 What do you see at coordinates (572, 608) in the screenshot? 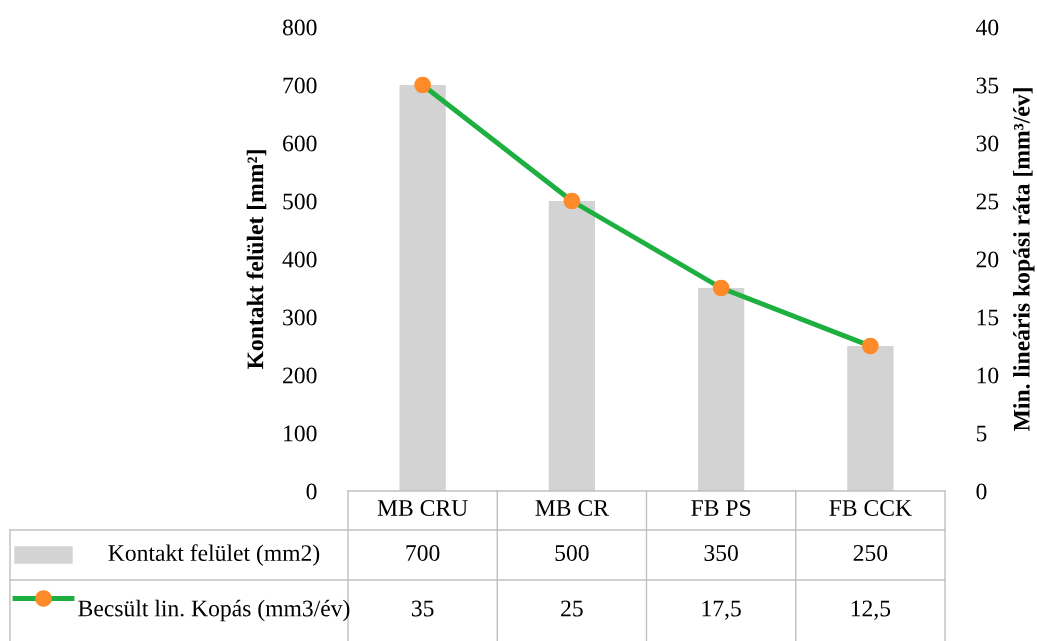
I see `data-label: 25` at bounding box center [572, 608].